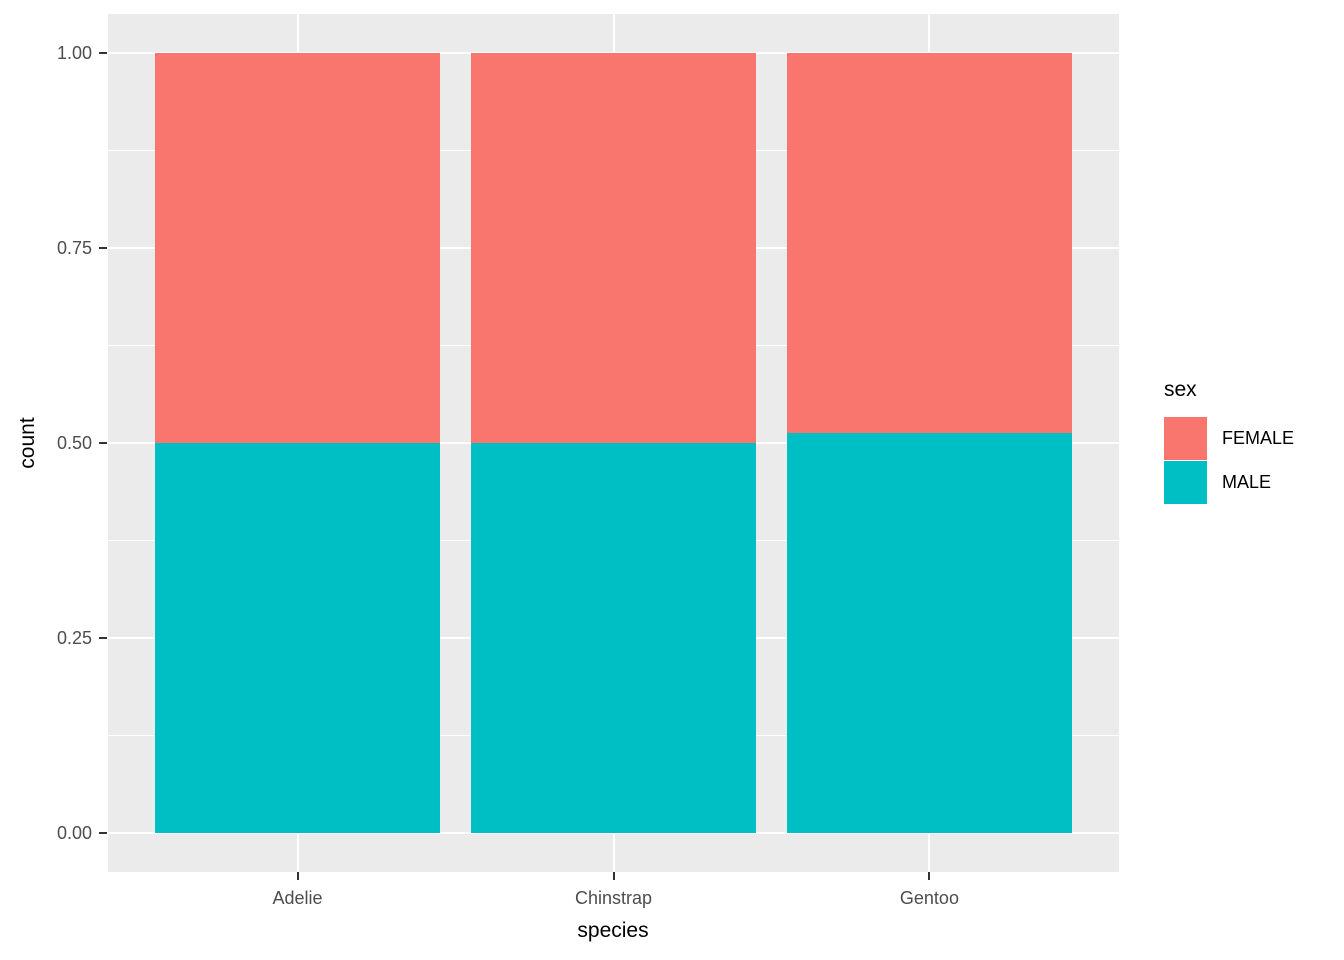  I want to click on legend-title: sex, so click(1180, 389).